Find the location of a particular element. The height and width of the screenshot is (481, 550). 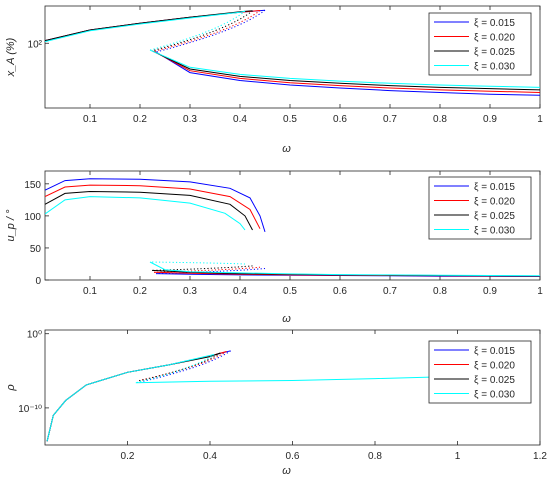

y-axis-label: ρ is located at coordinates (11, 387).